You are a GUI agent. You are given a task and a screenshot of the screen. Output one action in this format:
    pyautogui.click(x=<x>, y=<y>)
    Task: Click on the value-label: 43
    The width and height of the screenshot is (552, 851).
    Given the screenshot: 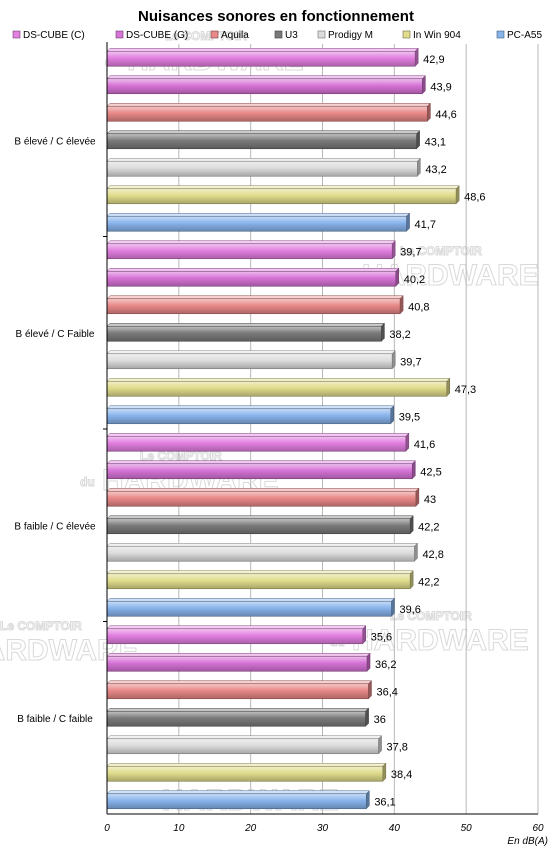 What is the action you would take?
    pyautogui.click(x=430, y=500)
    